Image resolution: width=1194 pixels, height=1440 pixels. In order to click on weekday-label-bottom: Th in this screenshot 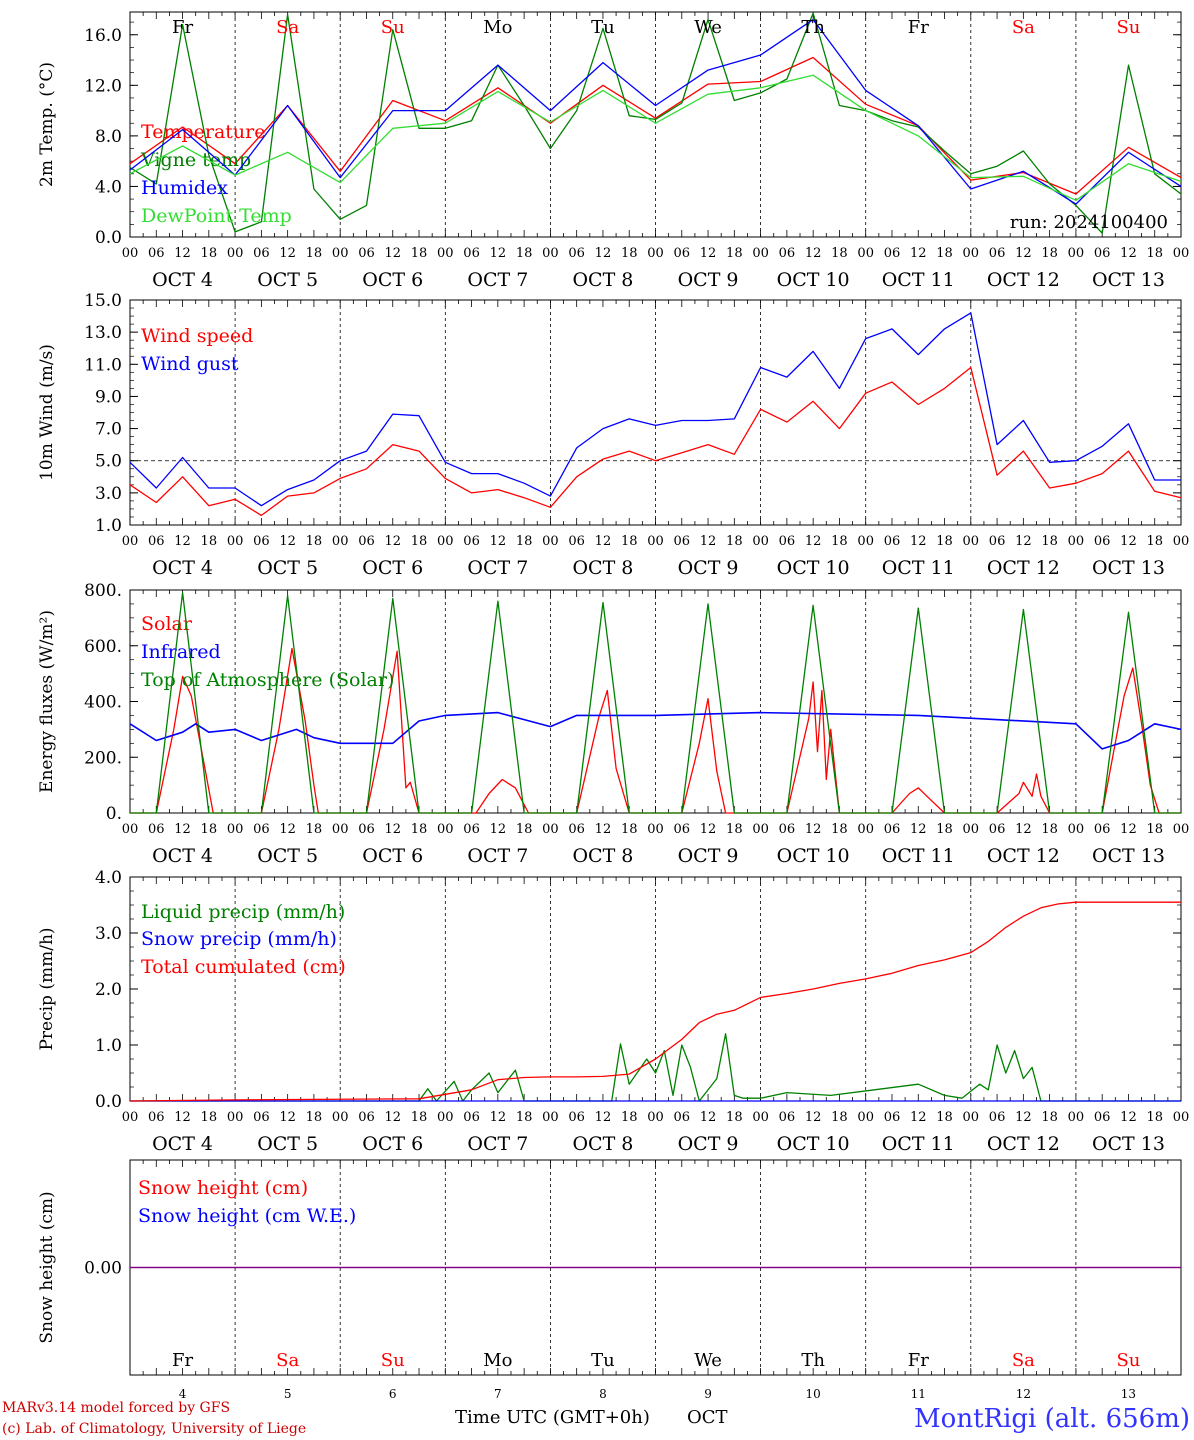, I will do `click(813, 1360)`.